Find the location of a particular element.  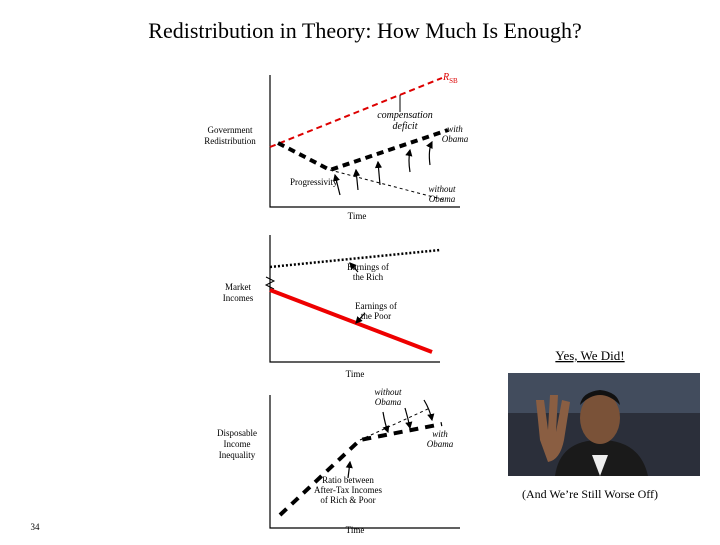

text-line: the Rich is located at coordinates (368, 277).